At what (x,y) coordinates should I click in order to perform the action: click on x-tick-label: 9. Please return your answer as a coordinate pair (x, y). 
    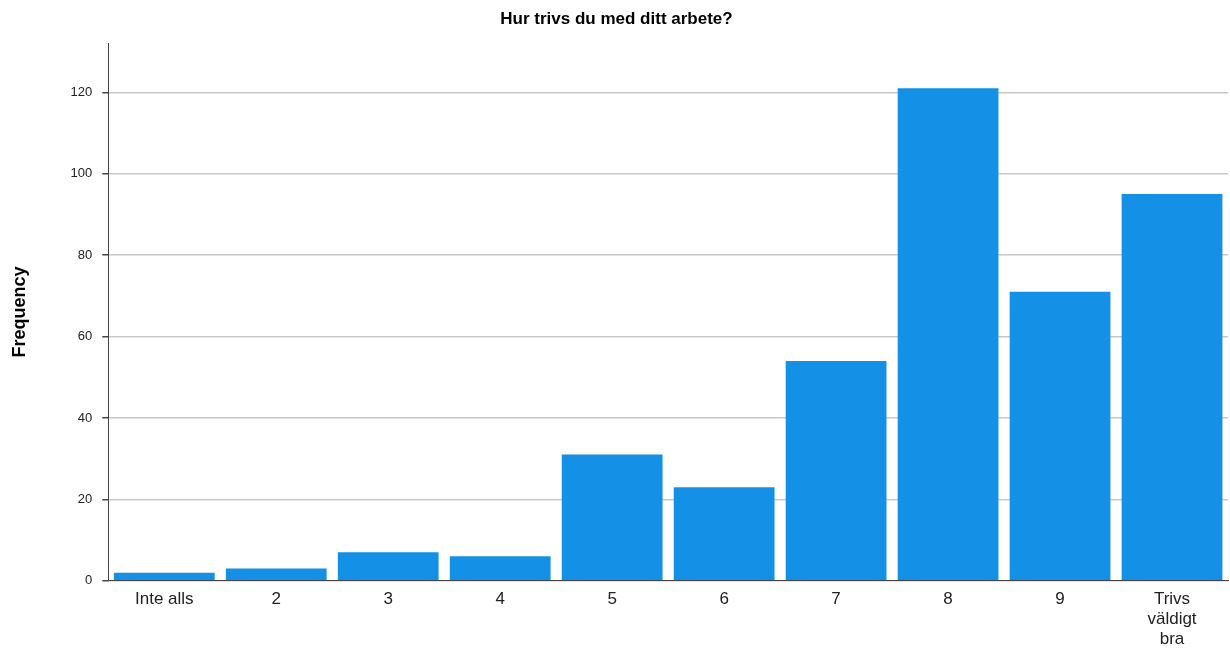
    Looking at the image, I should click on (1060, 598).